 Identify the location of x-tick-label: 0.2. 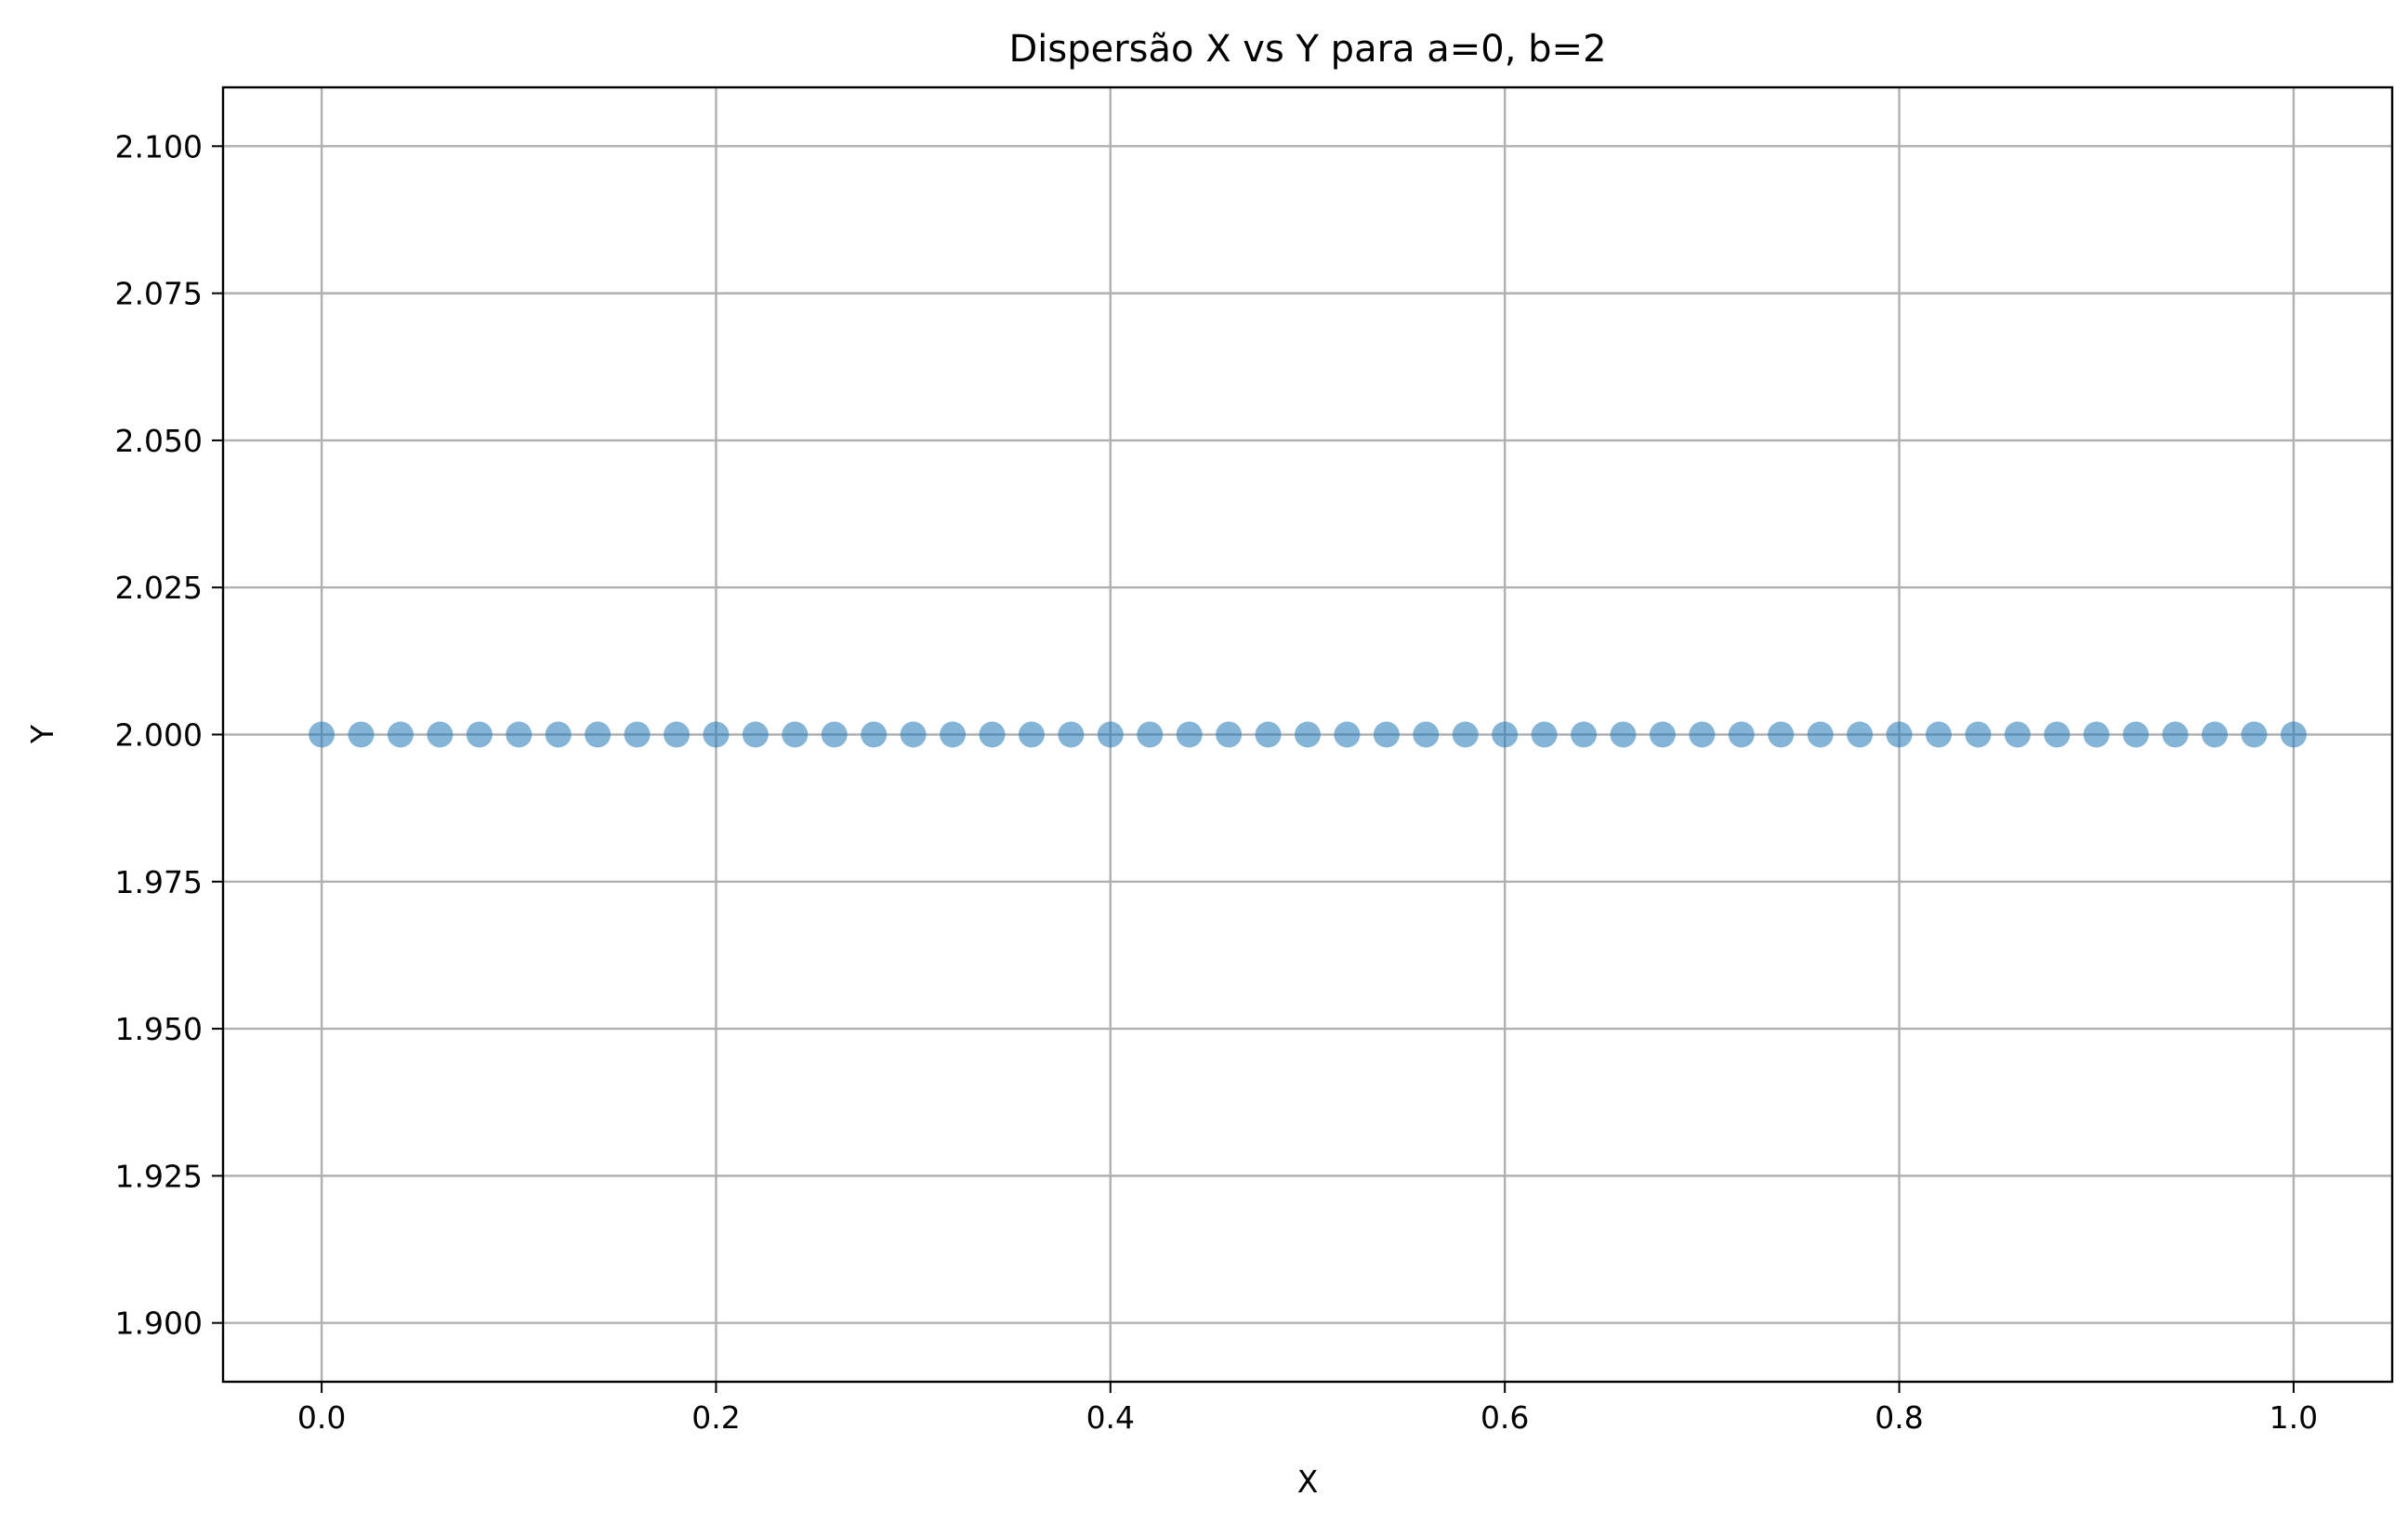
(715, 1418).